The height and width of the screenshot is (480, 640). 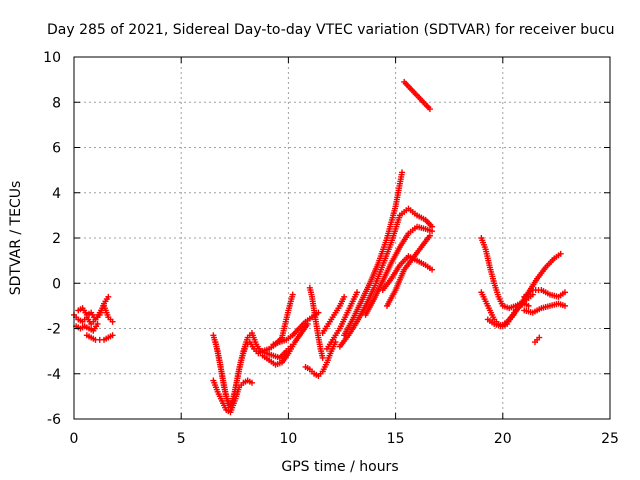 What do you see at coordinates (316, 322) in the screenshot?
I see `series-arc-c2` at bounding box center [316, 322].